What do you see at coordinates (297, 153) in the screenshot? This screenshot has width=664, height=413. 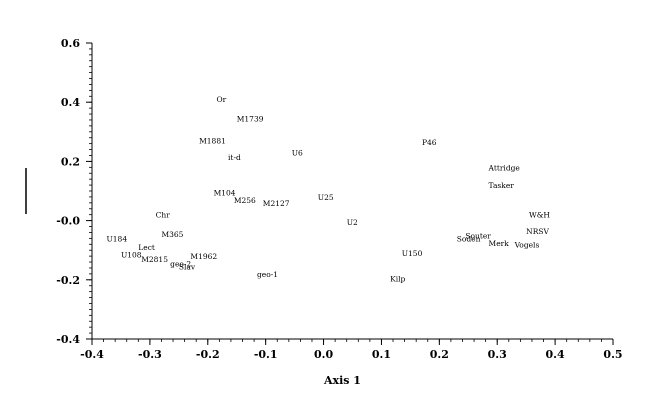 I see `point-label: U6` at bounding box center [297, 153].